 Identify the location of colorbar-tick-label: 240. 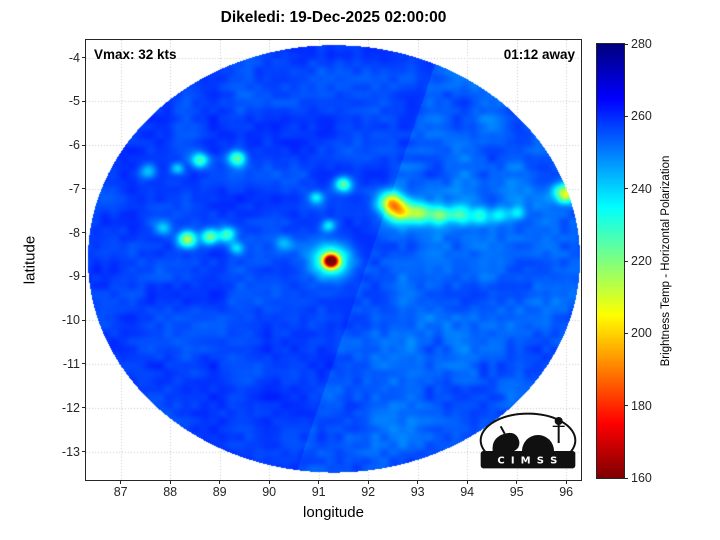
(641, 188).